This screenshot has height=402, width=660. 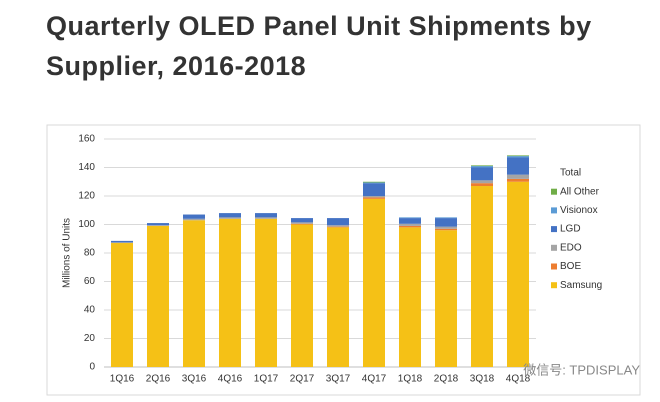 I want to click on x-tick-label: 1Q17, so click(x=266, y=379).